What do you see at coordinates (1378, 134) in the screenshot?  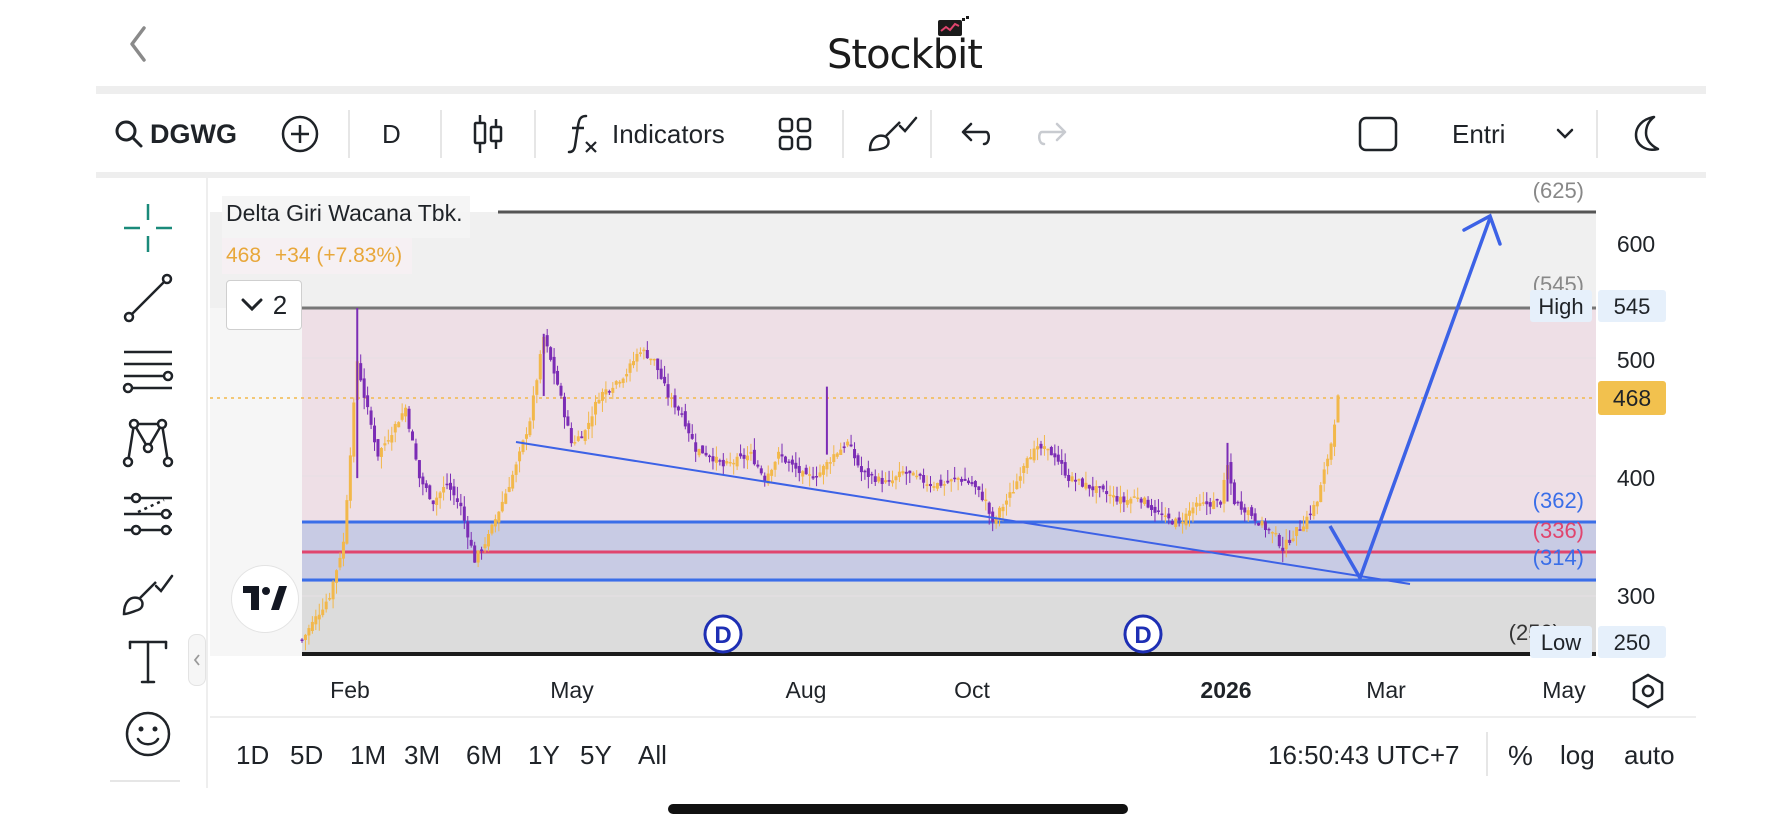 I see `fullscreen-toggle` at bounding box center [1378, 134].